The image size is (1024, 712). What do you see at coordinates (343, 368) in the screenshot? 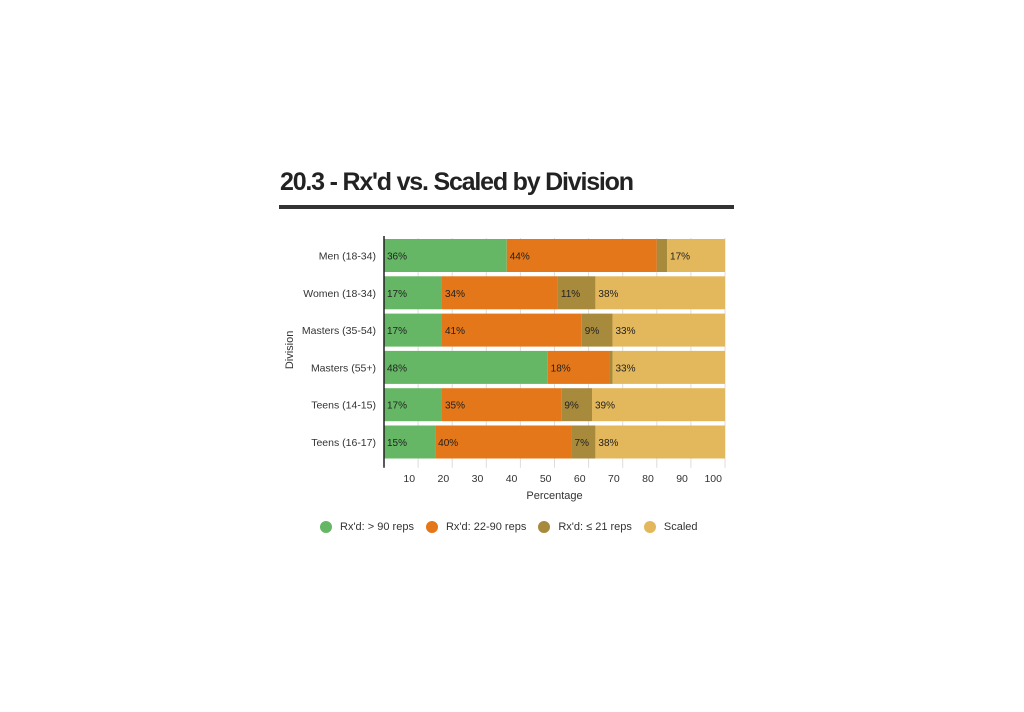
I see `category-label: Masters (55+)` at bounding box center [343, 368].